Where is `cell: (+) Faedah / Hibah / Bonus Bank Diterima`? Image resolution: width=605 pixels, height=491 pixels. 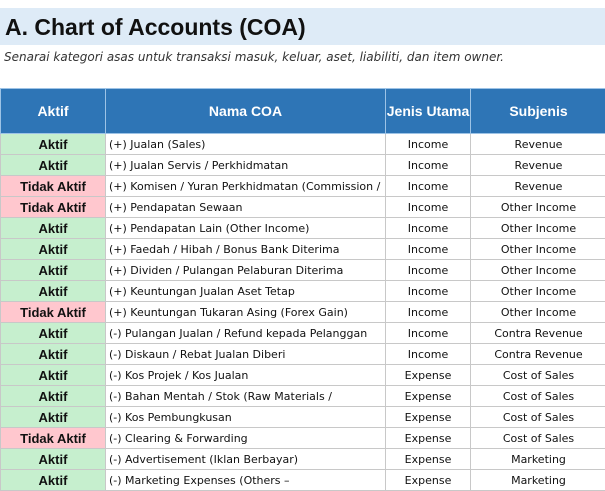
cell: (+) Faedah / Hibah / Bonus Bank Diterima is located at coordinates (246, 249).